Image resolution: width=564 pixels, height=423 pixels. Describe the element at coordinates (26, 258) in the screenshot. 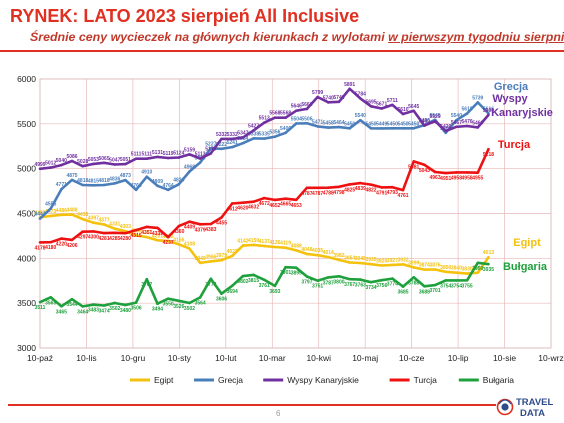

I see `y-tick-label: 4000` at that location.